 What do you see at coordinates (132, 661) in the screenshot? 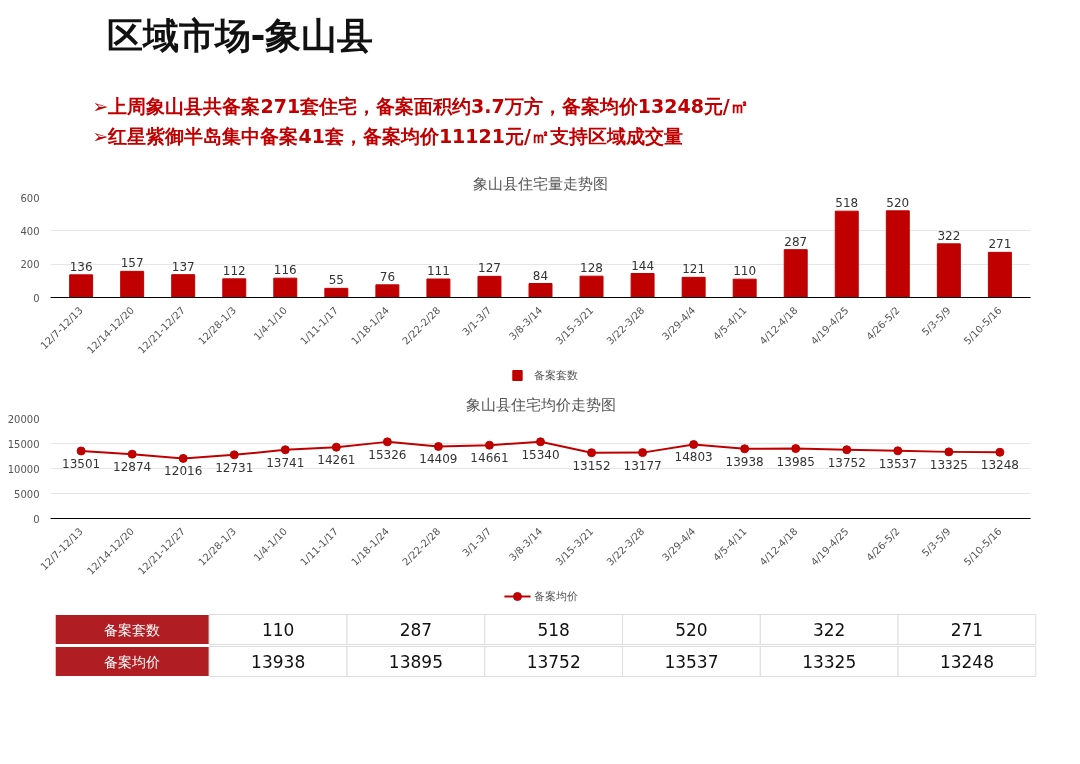
I see `category-label: 备案均价` at bounding box center [132, 661].